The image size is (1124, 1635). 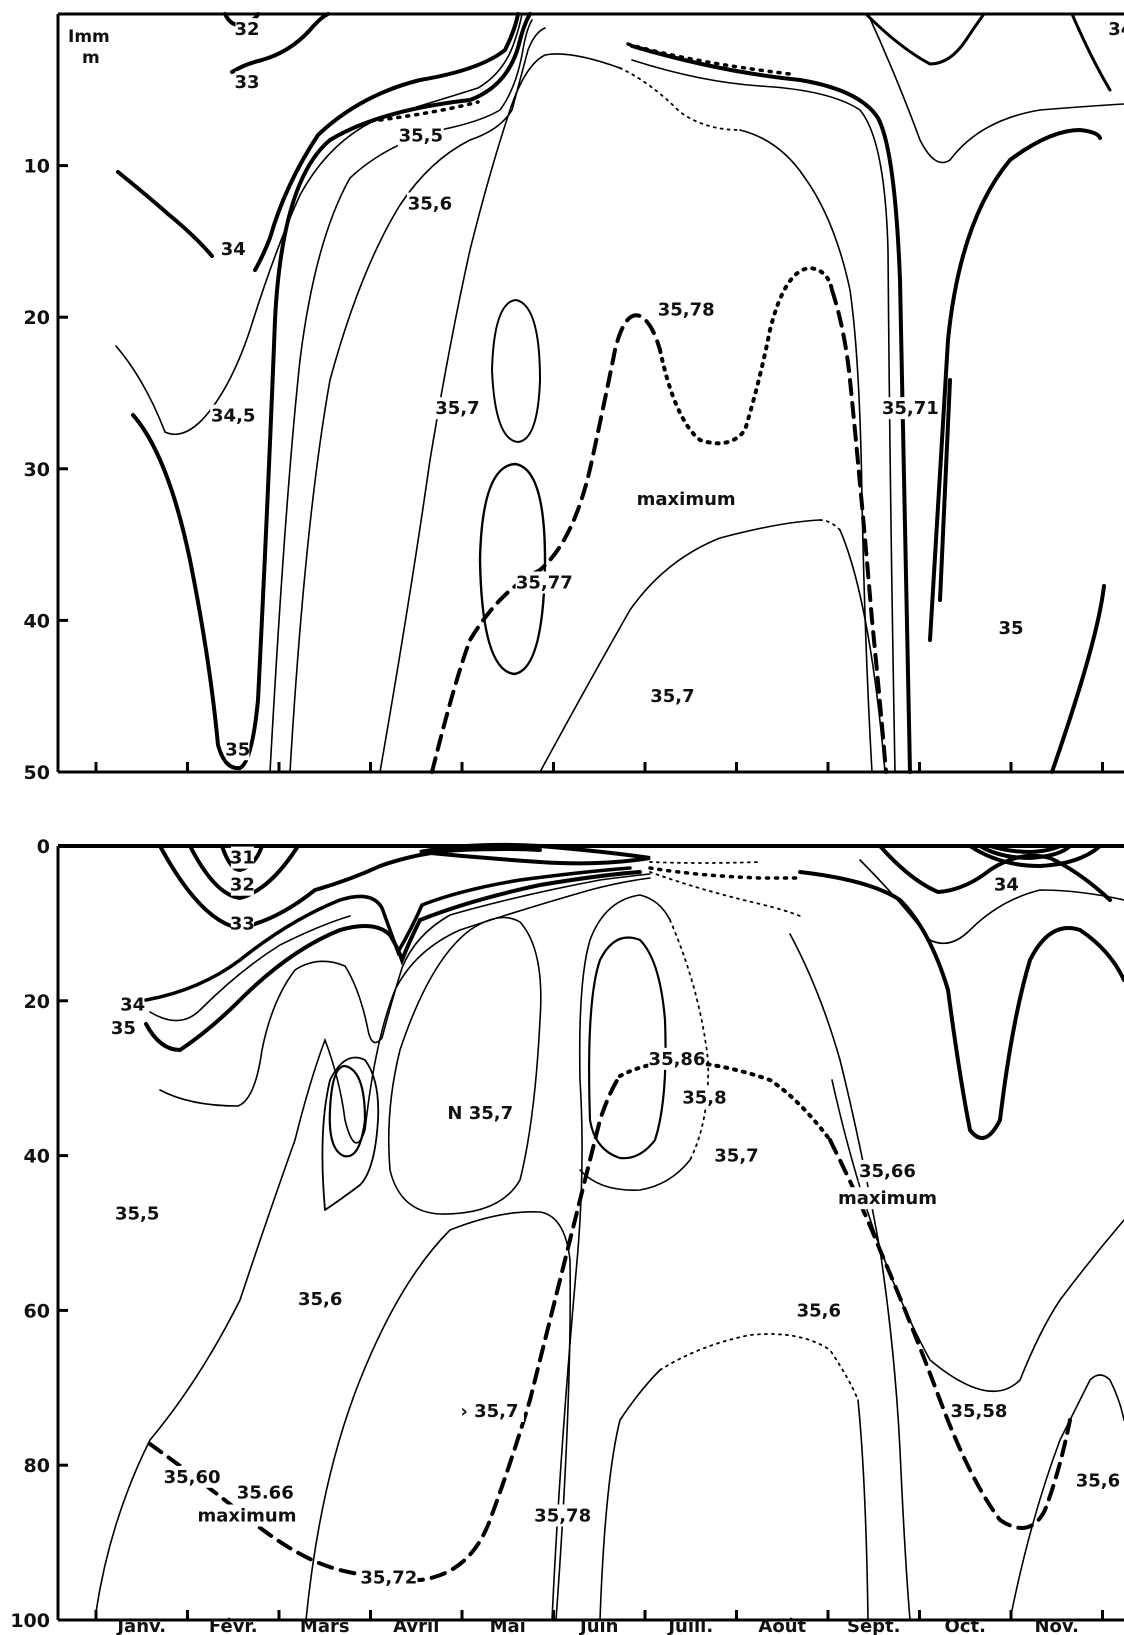 I want to click on maximum-dotted-line-top, so click(x=746, y=355).